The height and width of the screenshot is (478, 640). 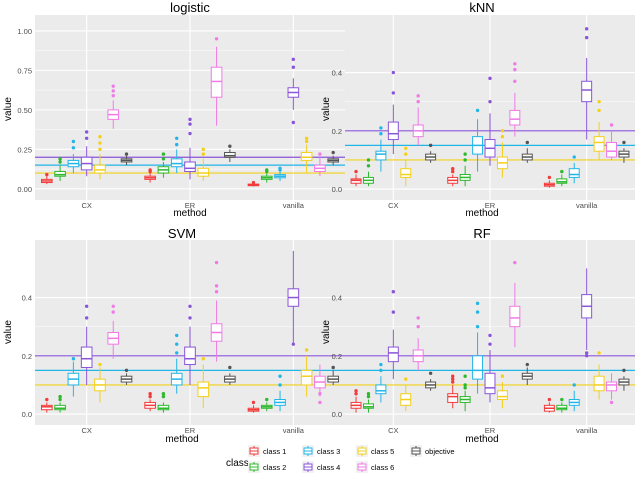 I want to click on boxplot-marks, so click(x=190, y=112).